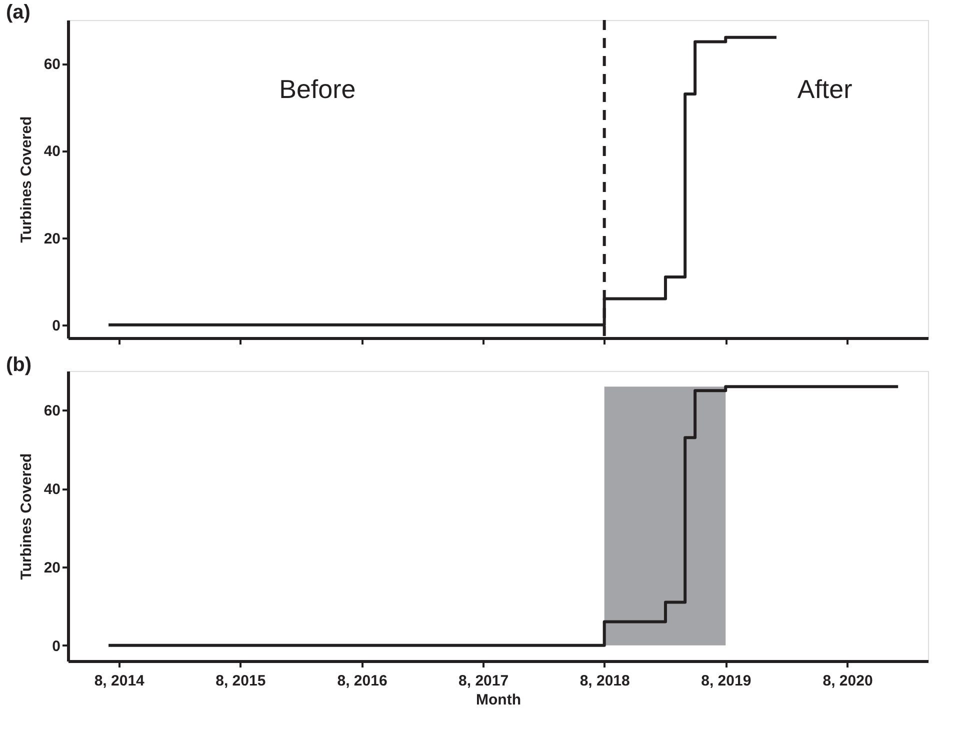  I want to click on x-tick-label: 8, 2017, so click(483, 681).